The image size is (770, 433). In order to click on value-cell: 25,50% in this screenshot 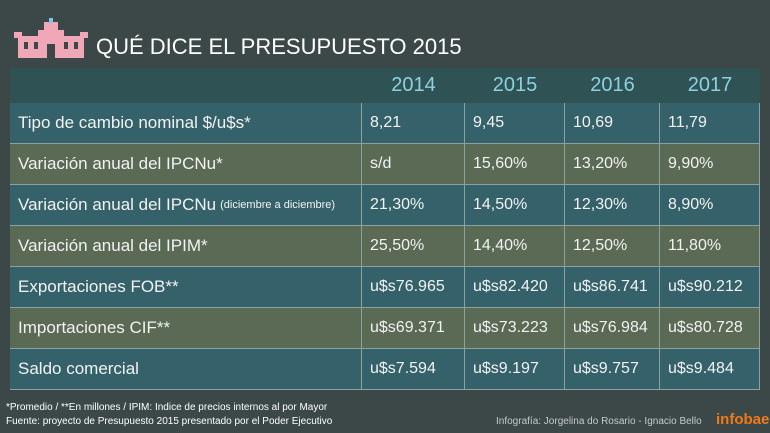, I will do `click(413, 246)`.